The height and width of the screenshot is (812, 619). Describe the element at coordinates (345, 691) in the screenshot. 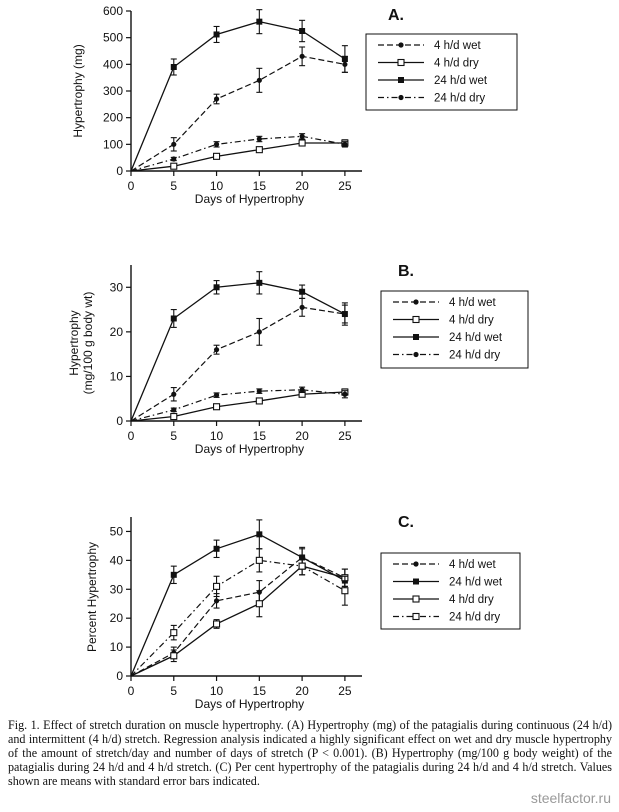

I see `x-tick-label: 25` at that location.